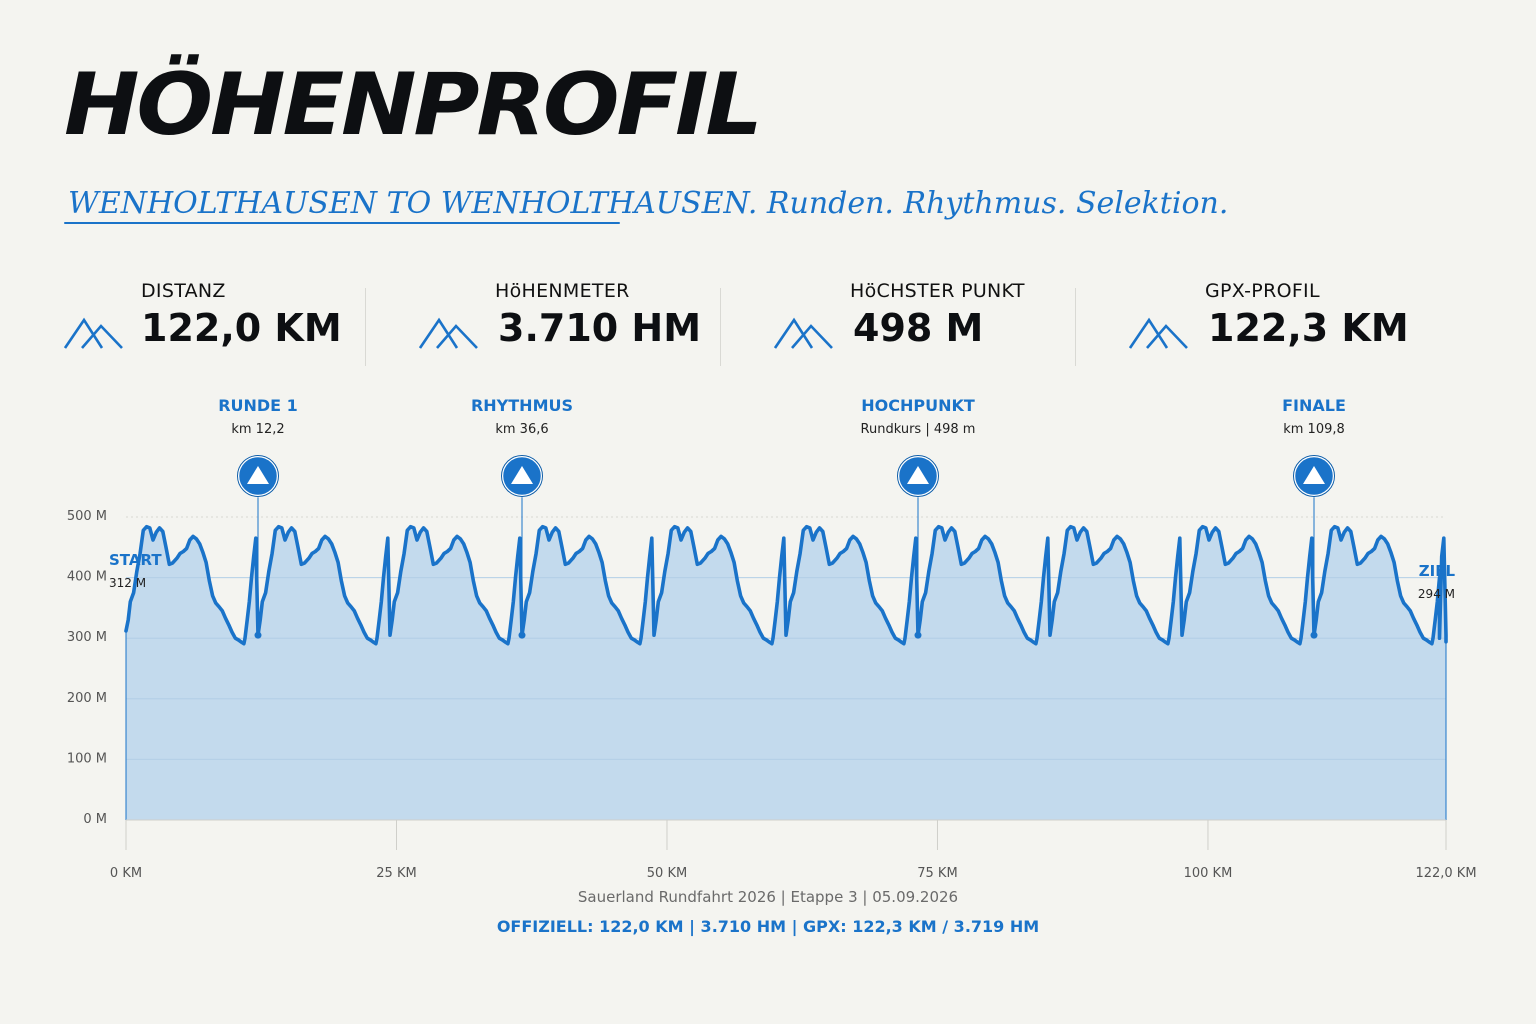 Image resolution: width=1536 pixels, height=1024 pixels. Describe the element at coordinates (562, 291) in the screenshot. I see `stat-label: HöHENMETER` at that location.